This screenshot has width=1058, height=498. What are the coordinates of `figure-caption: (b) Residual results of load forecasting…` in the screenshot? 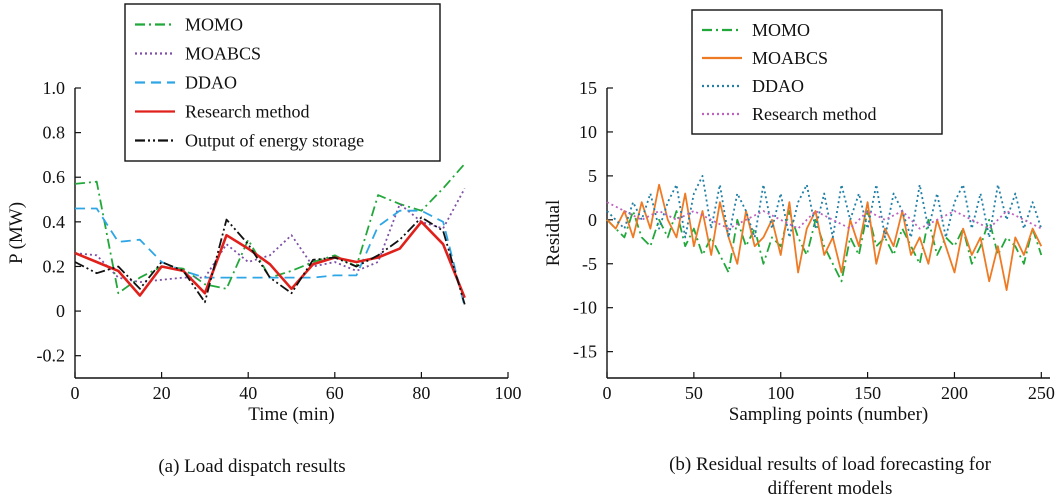 It's located at (830, 464).